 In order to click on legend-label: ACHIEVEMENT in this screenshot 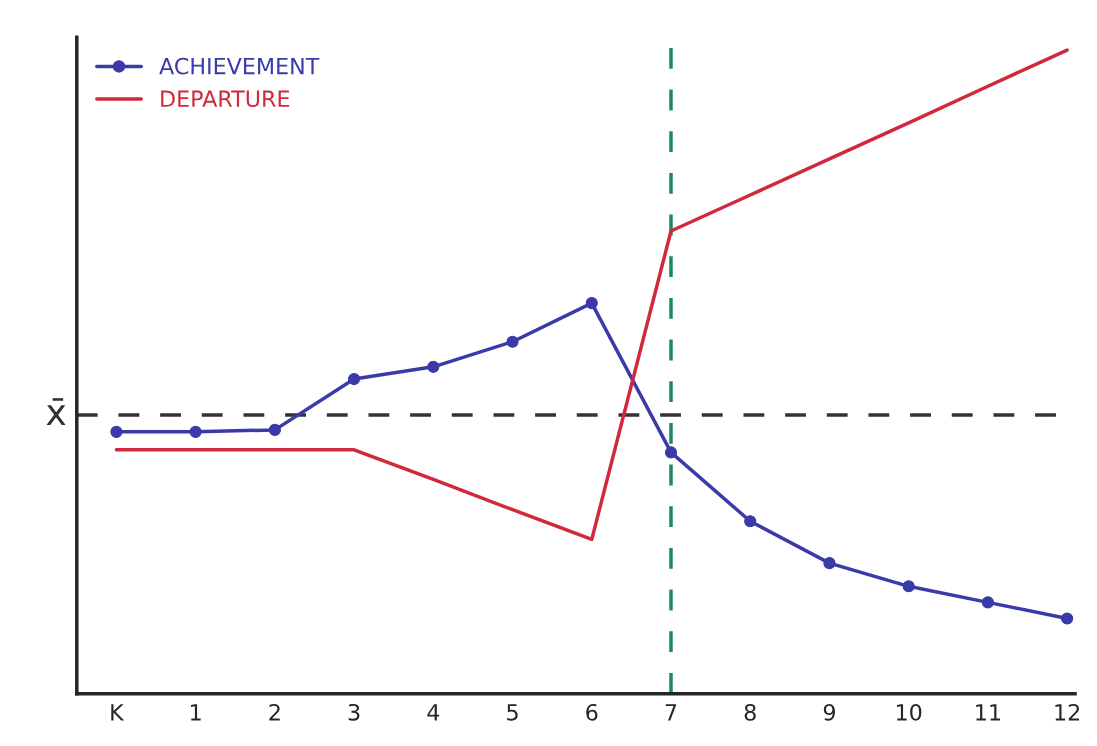, I will do `click(239, 66)`.